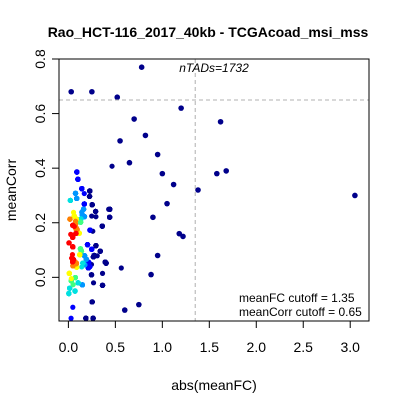 The height and width of the screenshot is (400, 400). Describe the element at coordinates (214, 68) in the screenshot. I see `ntads-annotation: nTADs=1732` at that location.